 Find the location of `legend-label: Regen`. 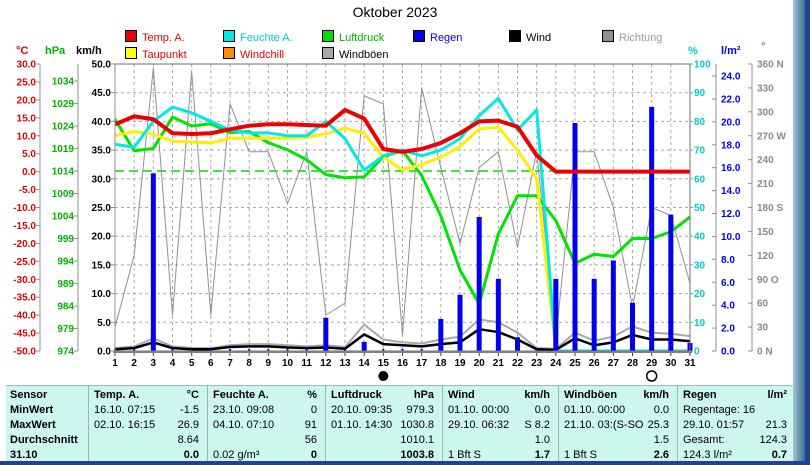

legend-label: Regen is located at coordinates (446, 38).